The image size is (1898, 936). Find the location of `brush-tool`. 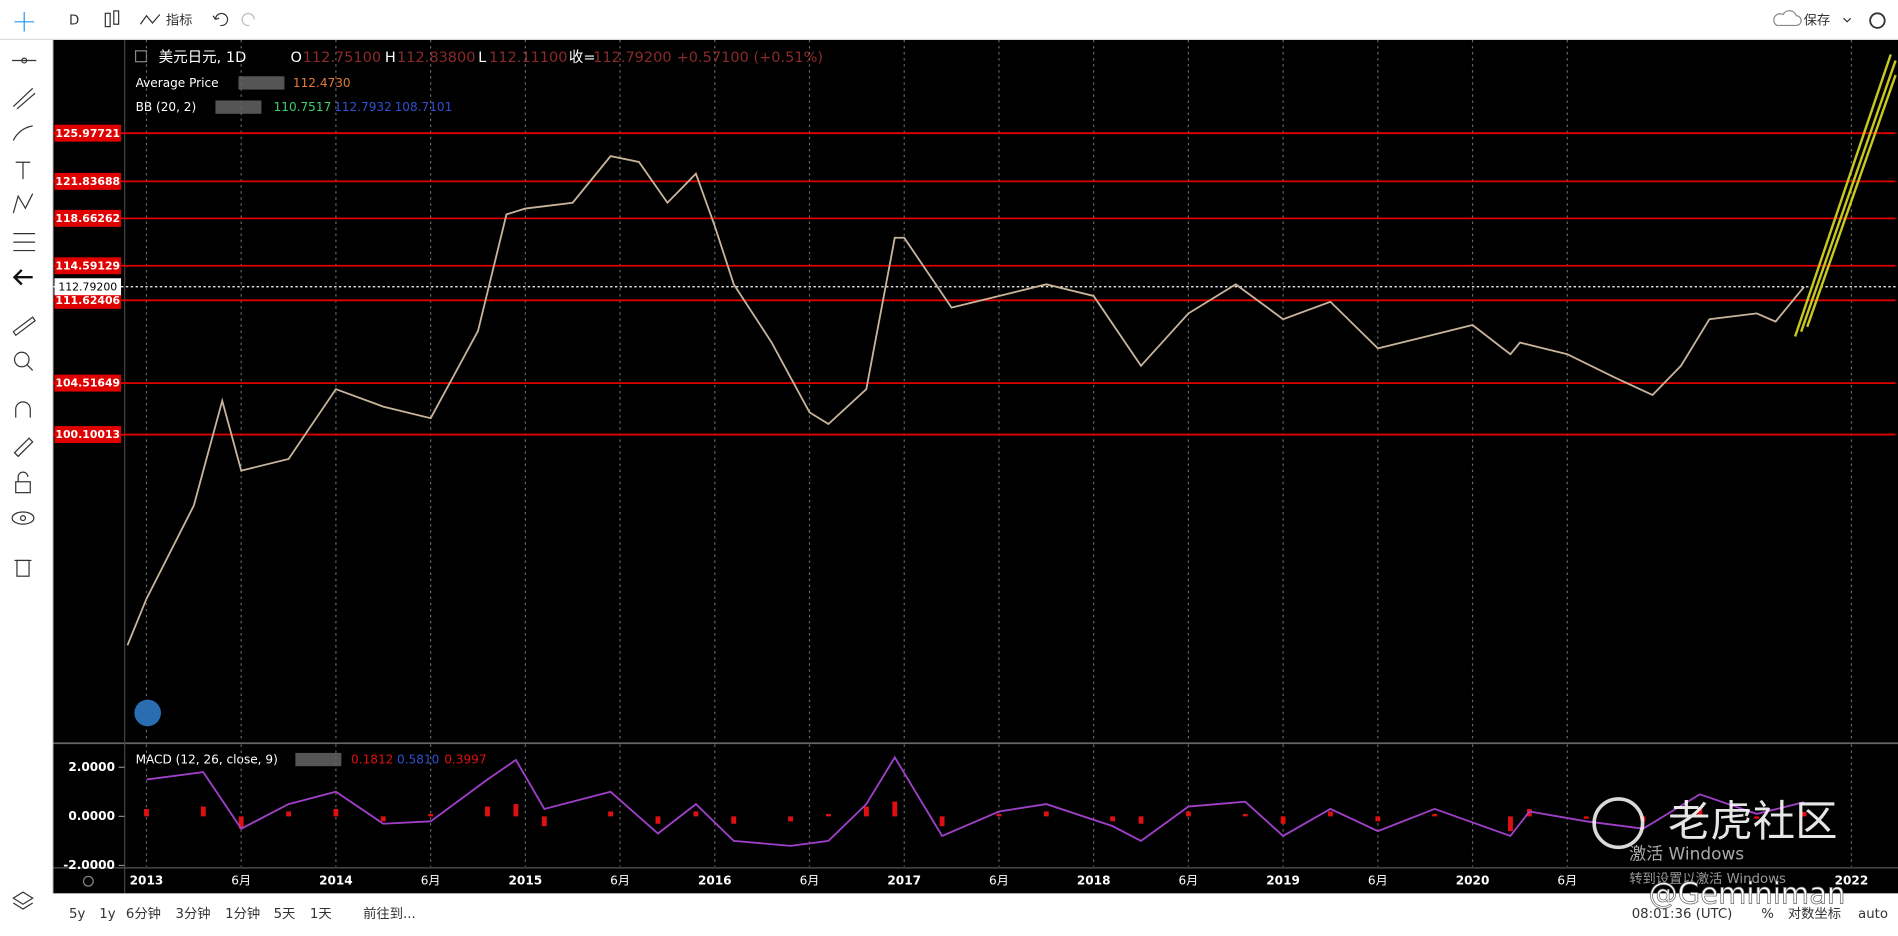

brush-tool is located at coordinates (22, 133).